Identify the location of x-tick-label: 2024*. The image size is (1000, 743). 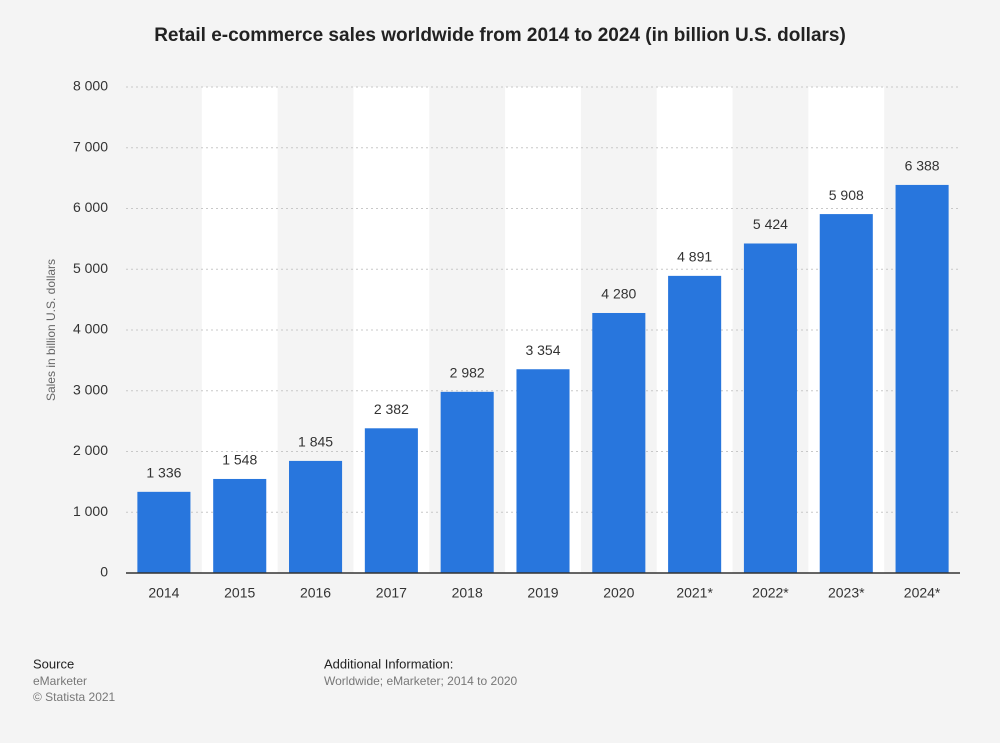
(922, 593).